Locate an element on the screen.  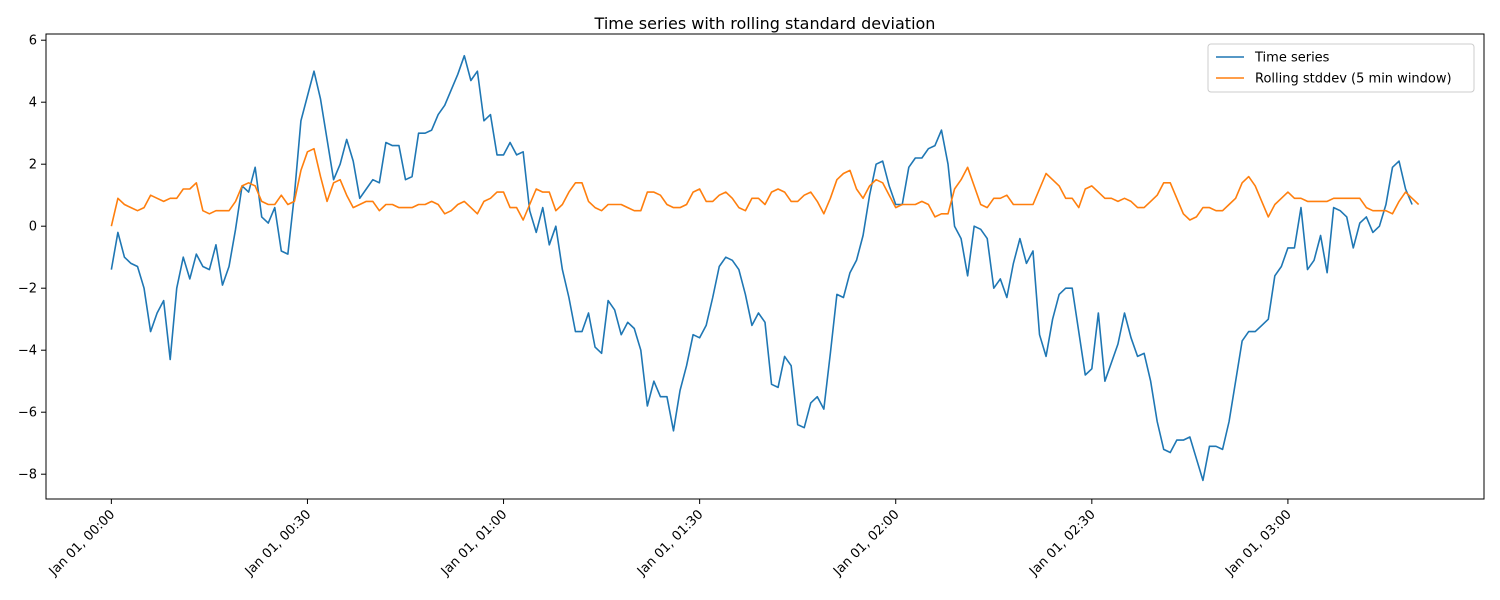
y-tick-label: −6 is located at coordinates (27, 413).